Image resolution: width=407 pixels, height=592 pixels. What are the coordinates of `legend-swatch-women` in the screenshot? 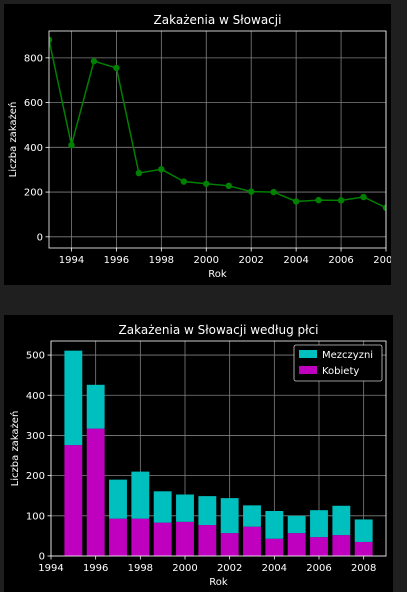 It's located at (308, 370).